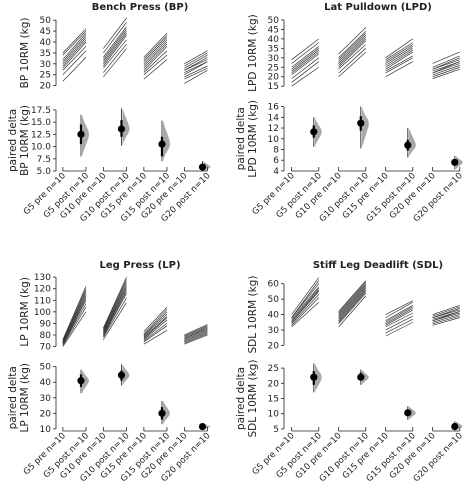  I want to click on bottom-y-tick-label: 10.0, so click(41, 148).